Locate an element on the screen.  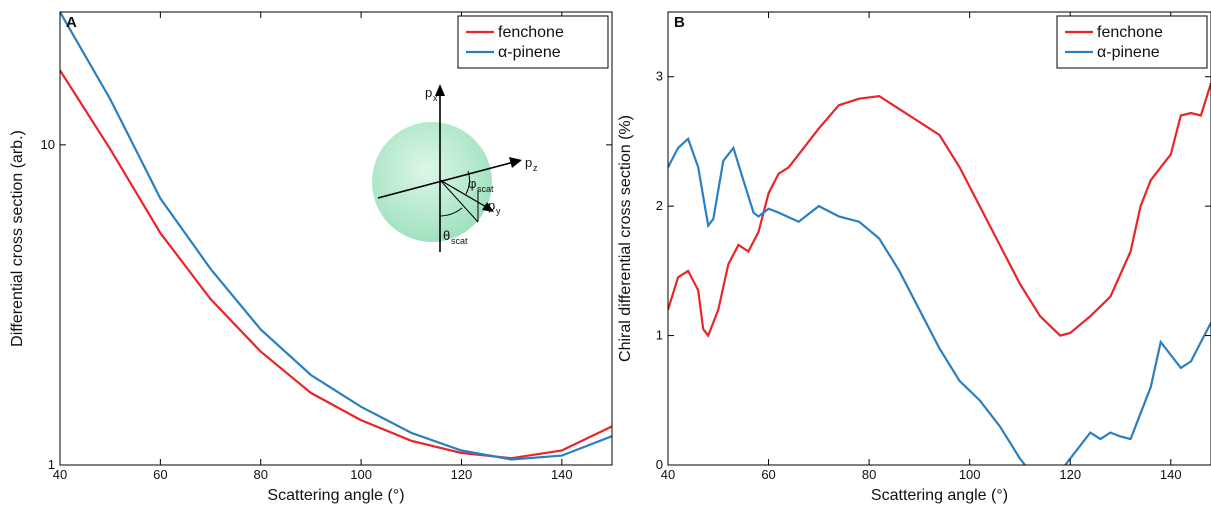
axis-py is located at coordinates (464, 194).